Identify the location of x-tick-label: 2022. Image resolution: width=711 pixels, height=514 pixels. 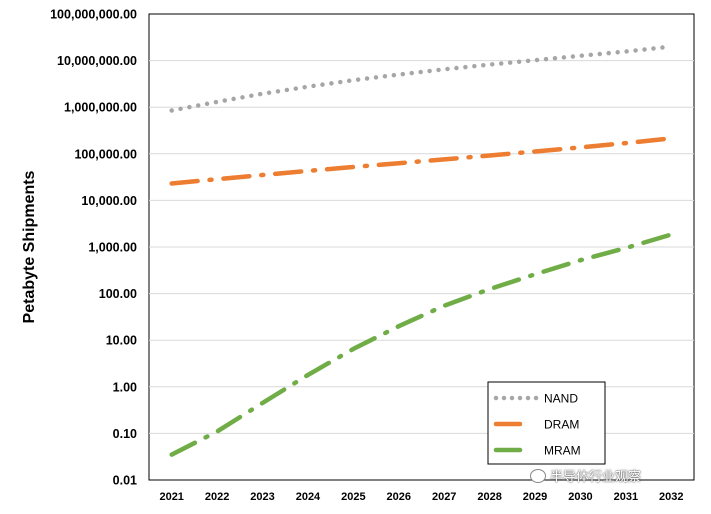
(217, 497).